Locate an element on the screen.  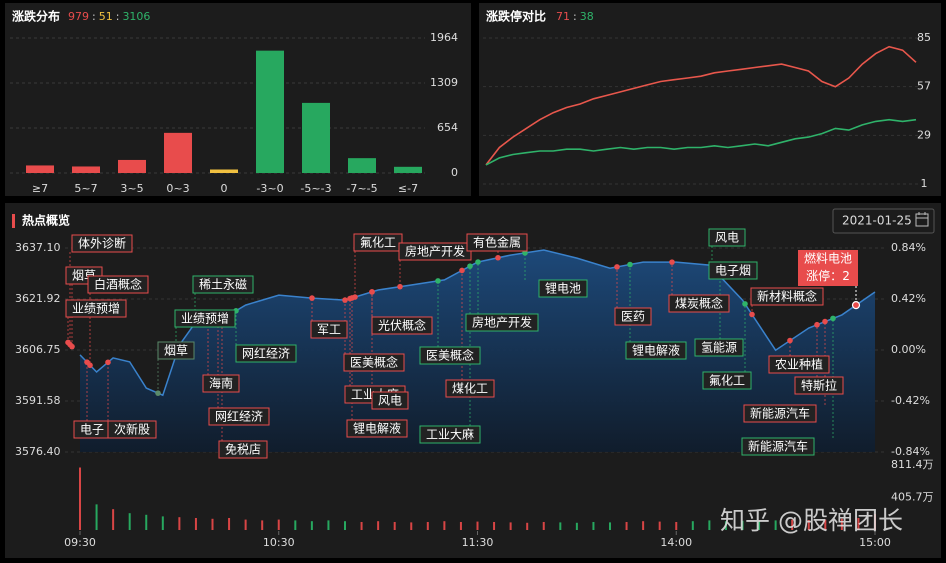
tag-label: 煤化工 is located at coordinates (470, 389).